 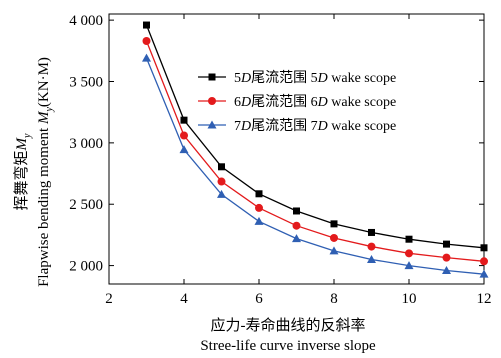 I want to click on legend-label: 5D尾流范围 5D wake scope, so click(x=315, y=77).